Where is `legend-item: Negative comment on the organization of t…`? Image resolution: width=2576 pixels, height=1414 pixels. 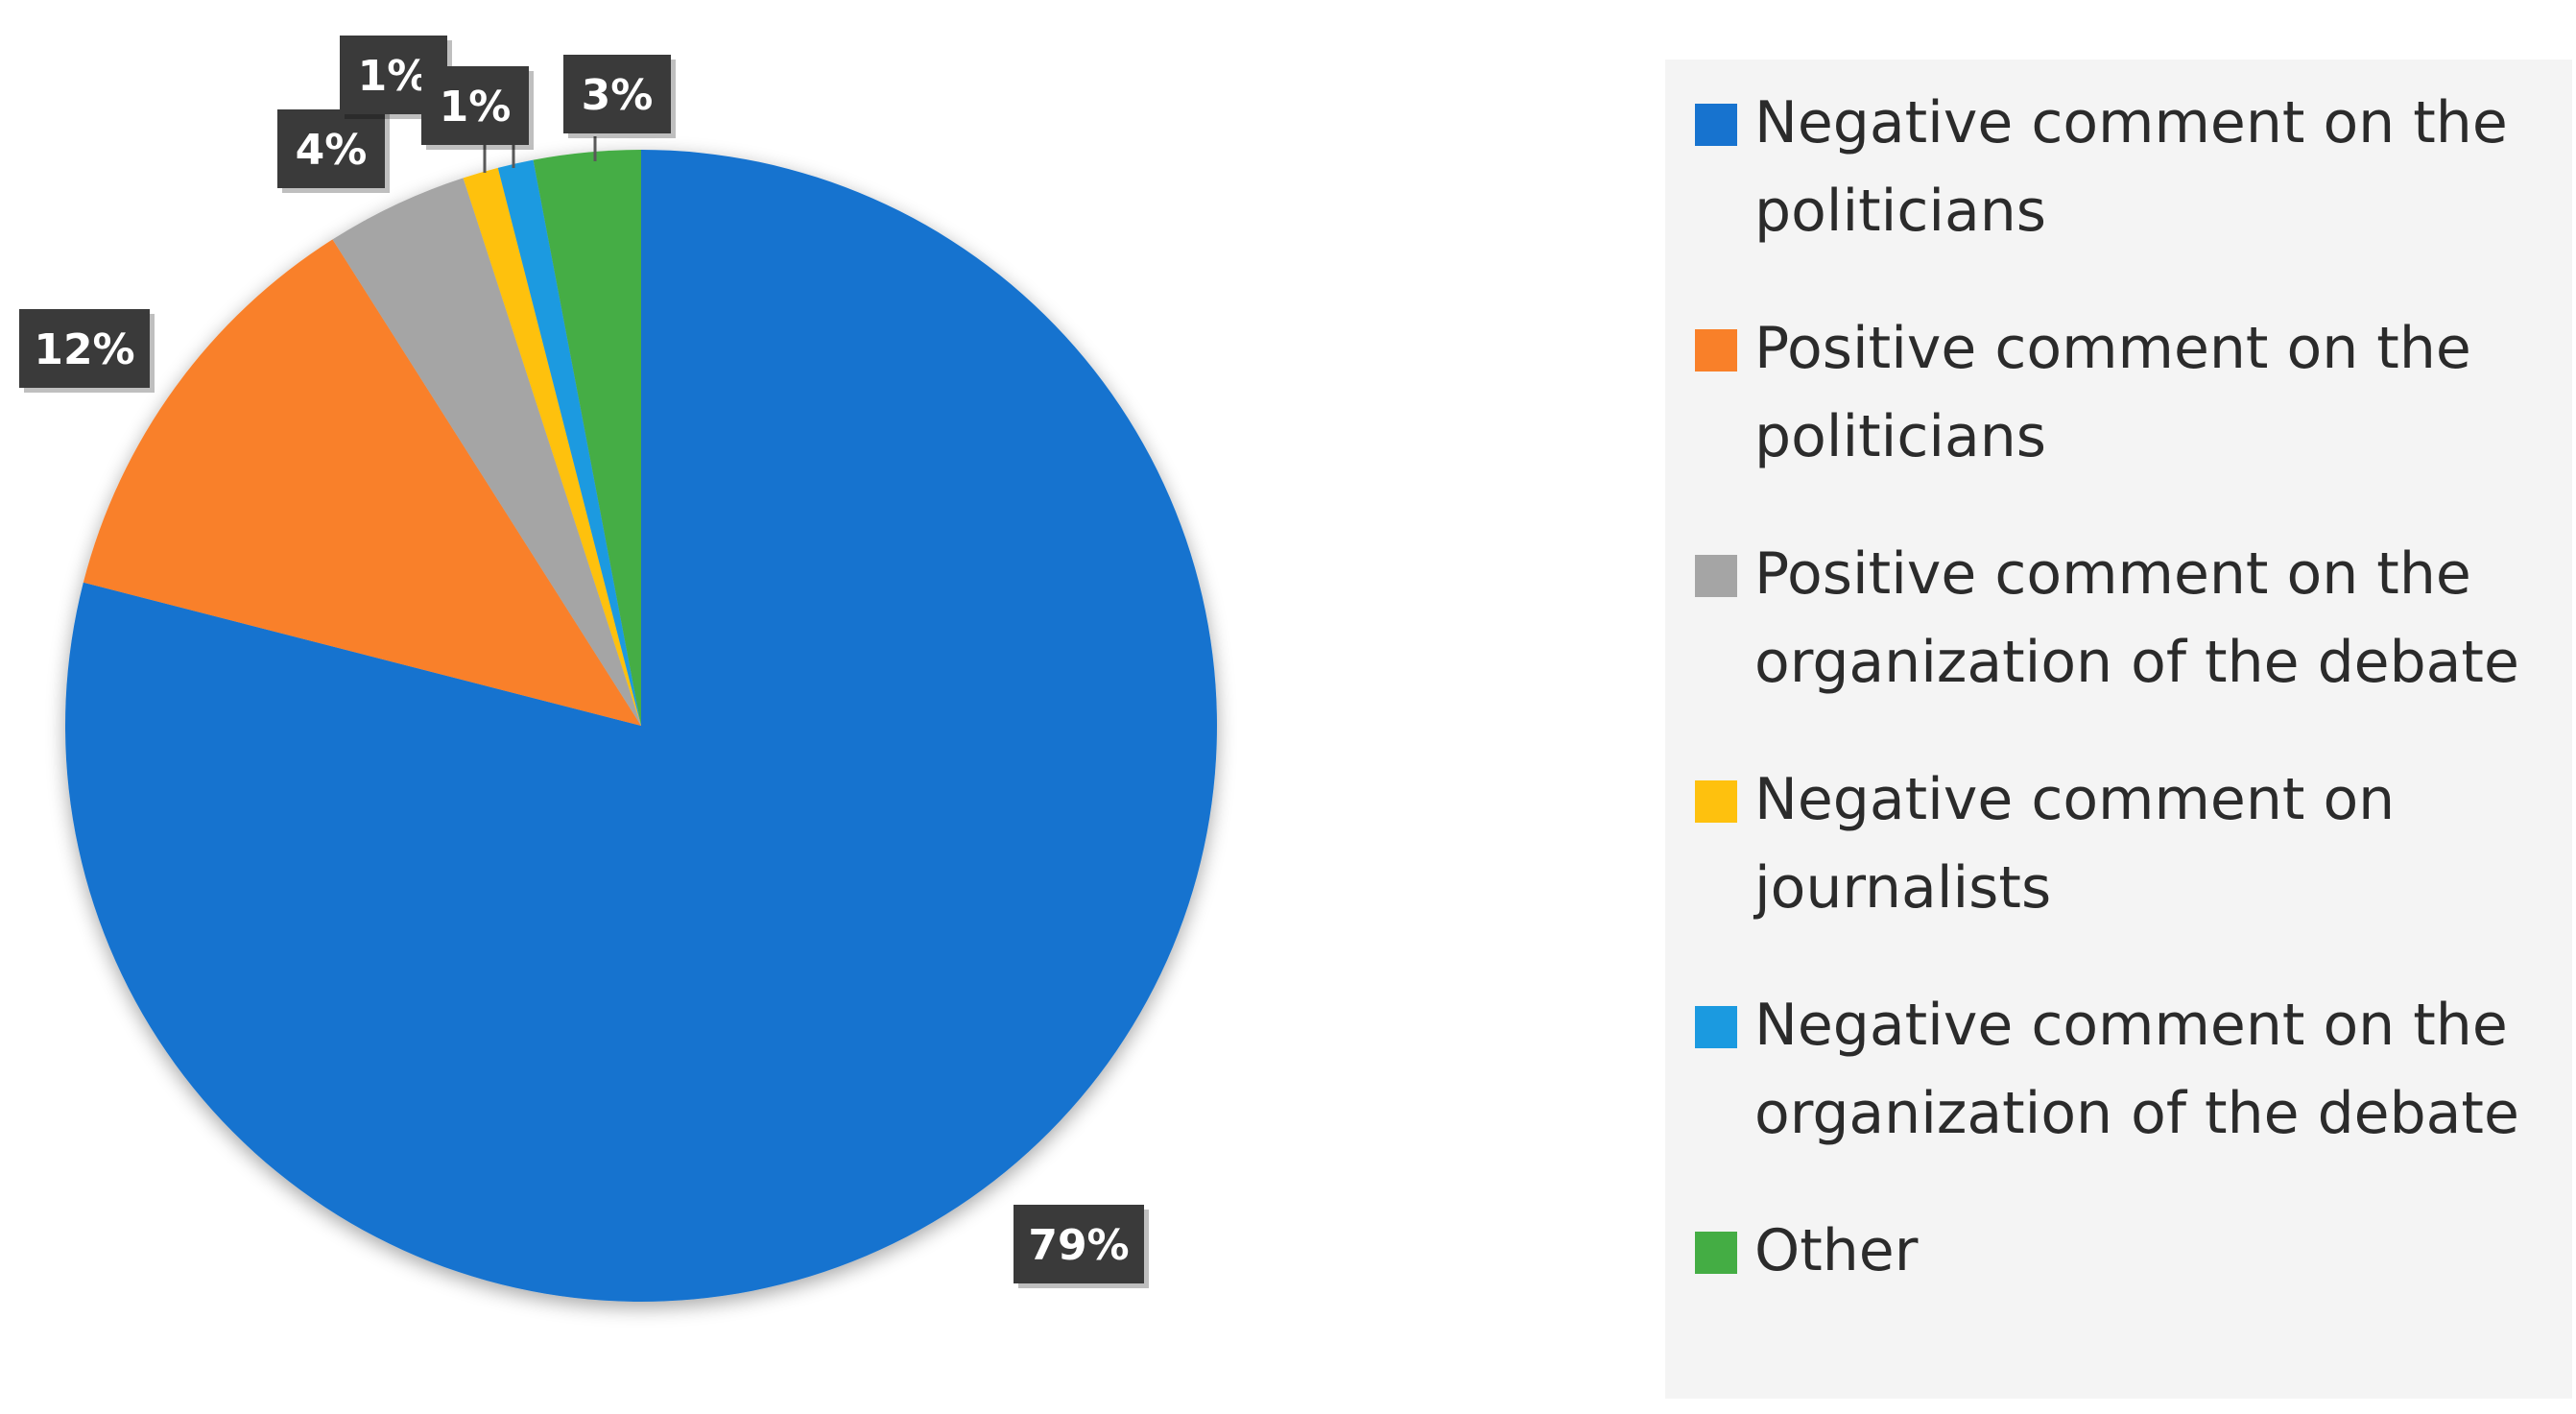
legend-item: Negative comment on the organization of t… is located at coordinates (2107, 1069).